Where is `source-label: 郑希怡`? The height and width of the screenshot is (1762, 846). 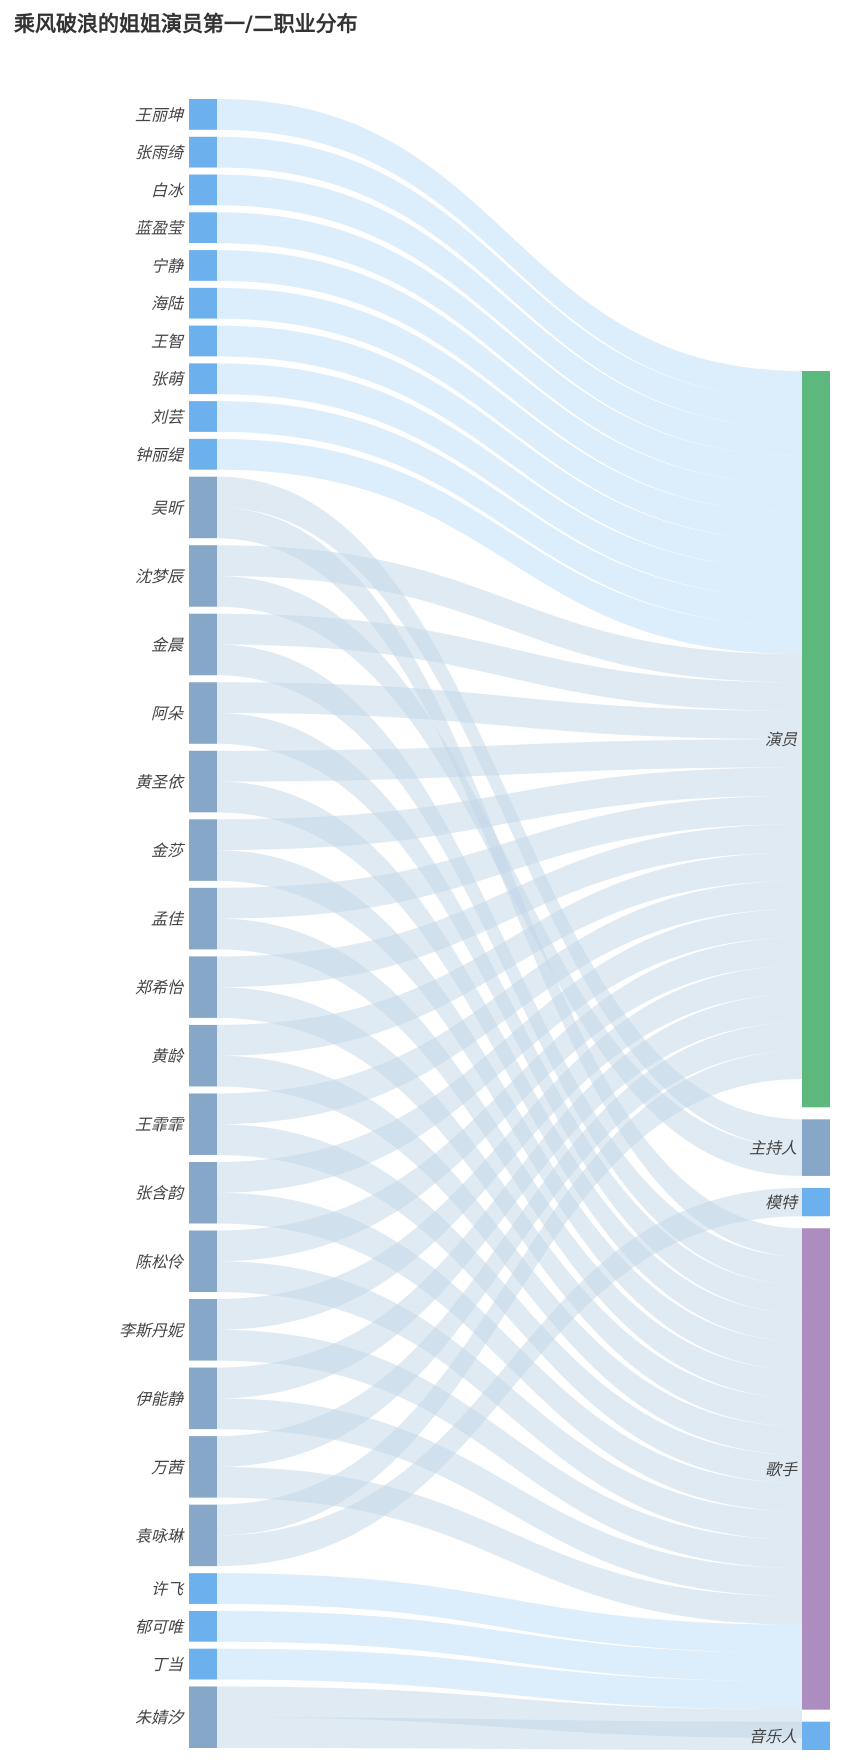
source-label: 郑希怡 is located at coordinates (160, 987).